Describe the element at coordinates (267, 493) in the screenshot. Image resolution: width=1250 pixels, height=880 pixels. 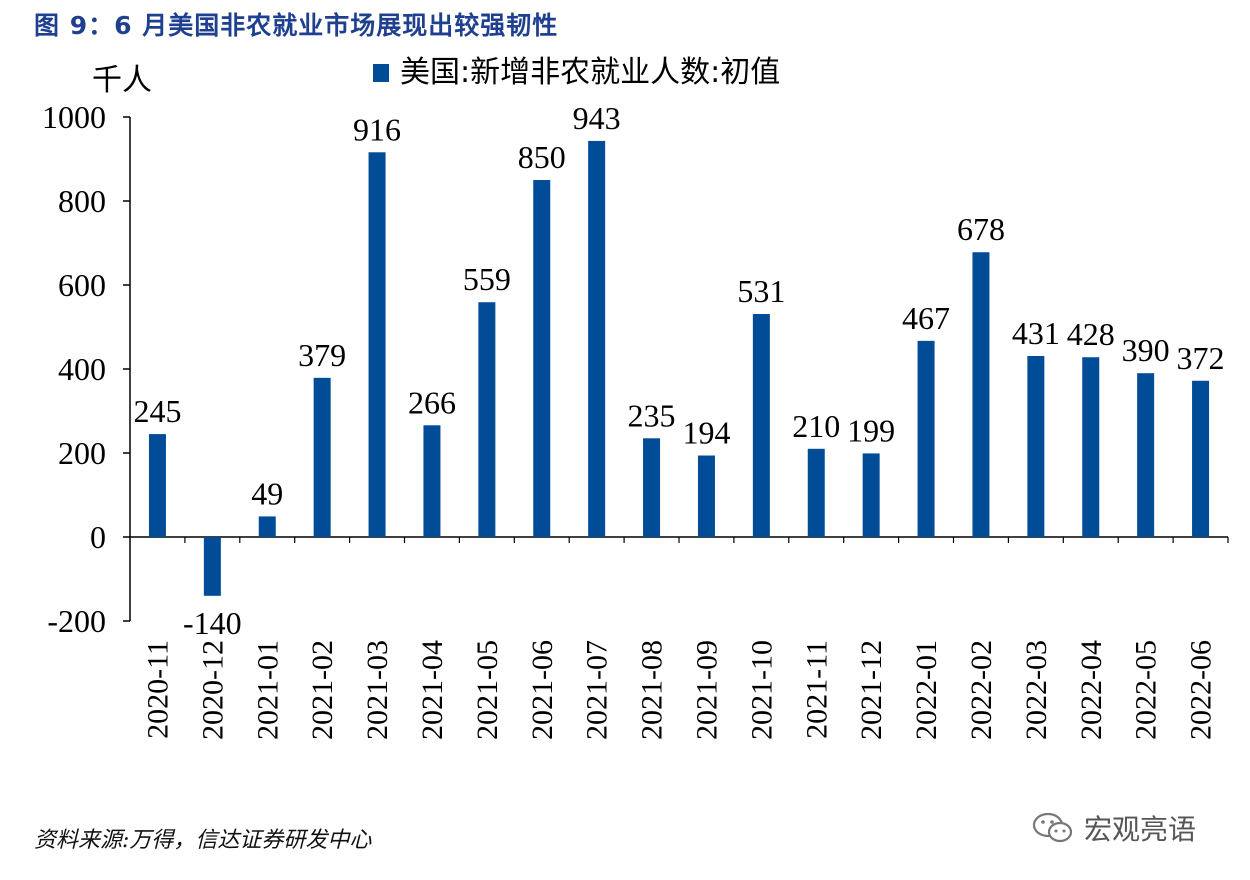
I see `data-label: 49` at that location.